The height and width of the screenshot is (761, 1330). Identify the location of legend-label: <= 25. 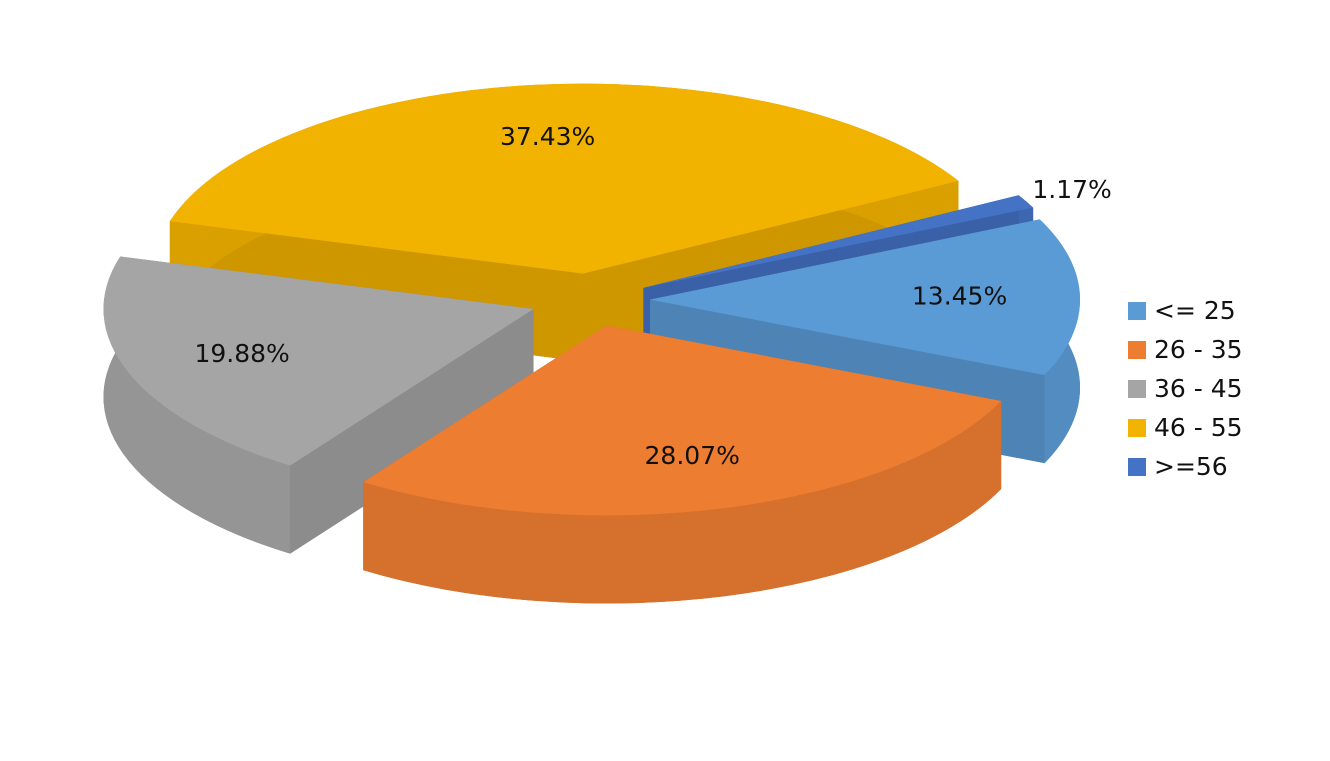
(1195, 310).